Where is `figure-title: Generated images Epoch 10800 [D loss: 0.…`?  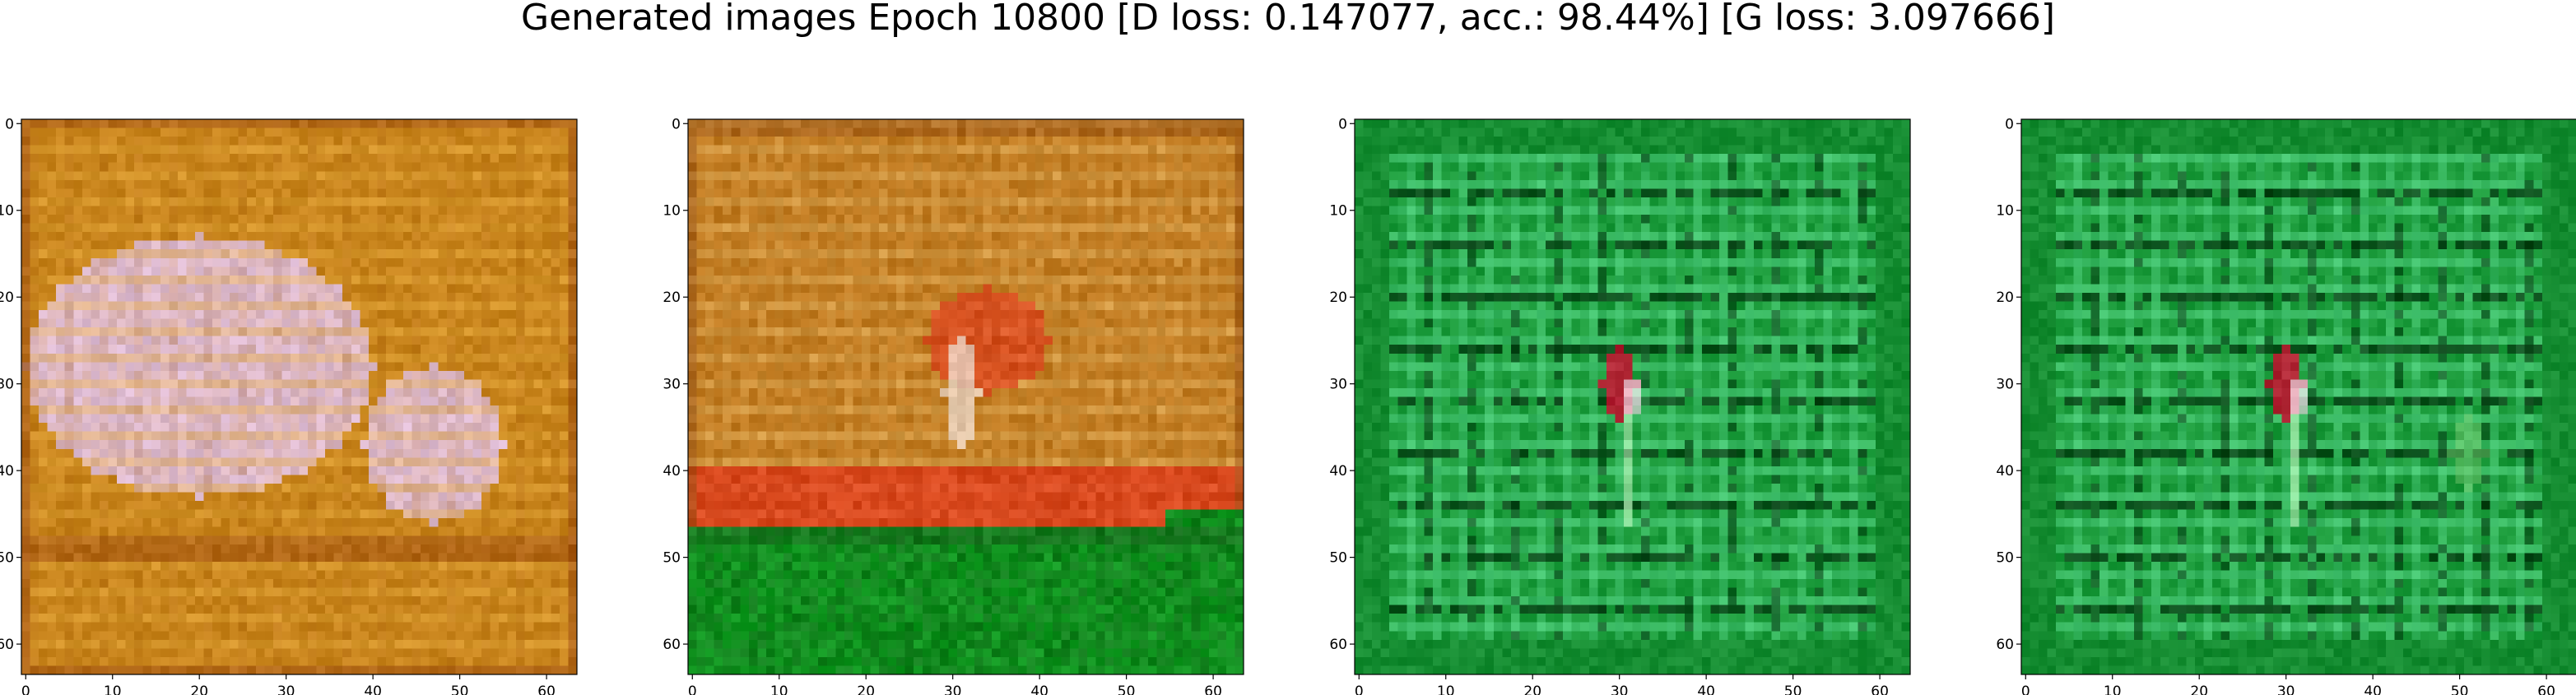 figure-title: Generated images Epoch 10800 [D loss: 0.… is located at coordinates (1288, 19).